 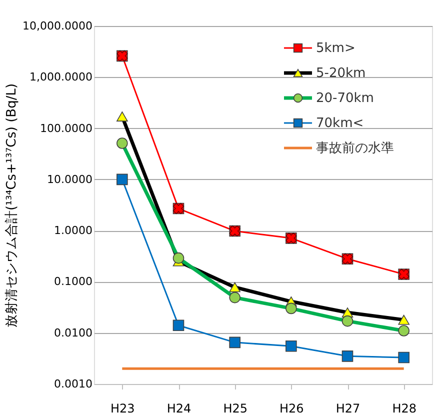 I want to click on y-tick-label: 1,000.0000, so click(x=61, y=77).